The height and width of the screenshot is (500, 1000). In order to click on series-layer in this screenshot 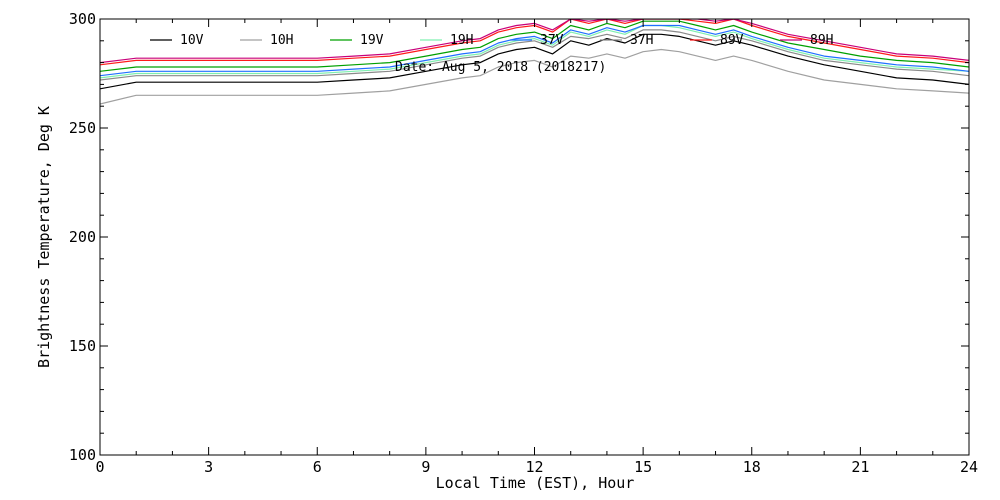, I will do `click(534, 62)`.